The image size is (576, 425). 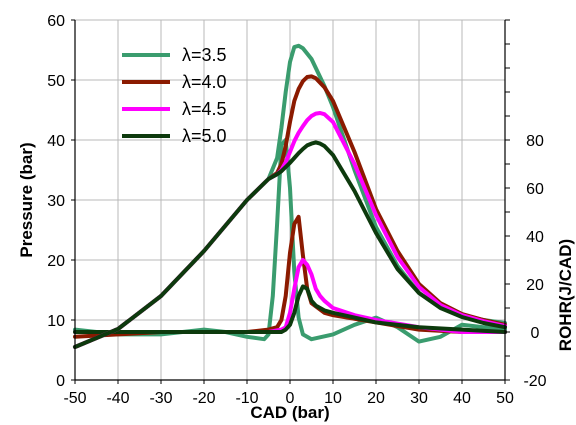 I want to click on y2-tick-label: 60, so click(x=535, y=189).